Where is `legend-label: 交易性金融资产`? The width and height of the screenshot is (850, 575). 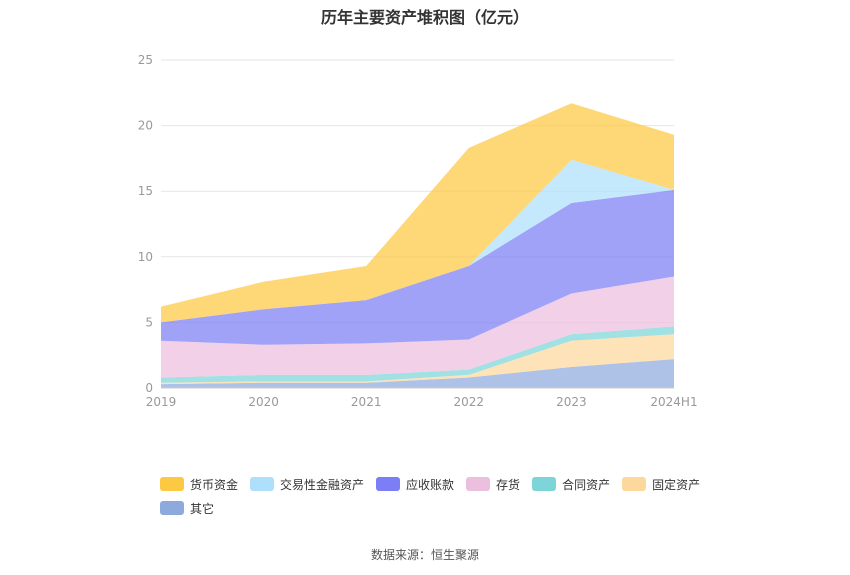 legend-label: 交易性金融资产 is located at coordinates (322, 484).